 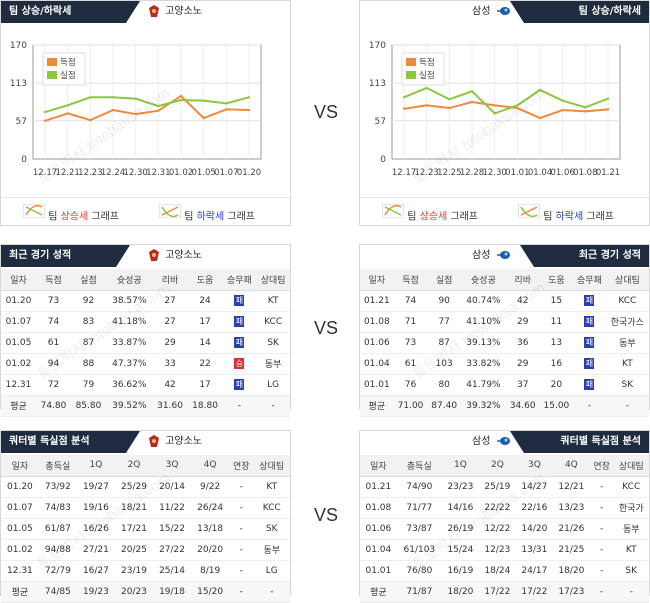 What do you see at coordinates (18, 322) in the screenshot?
I see `table-cell: 01.07` at bounding box center [18, 322].